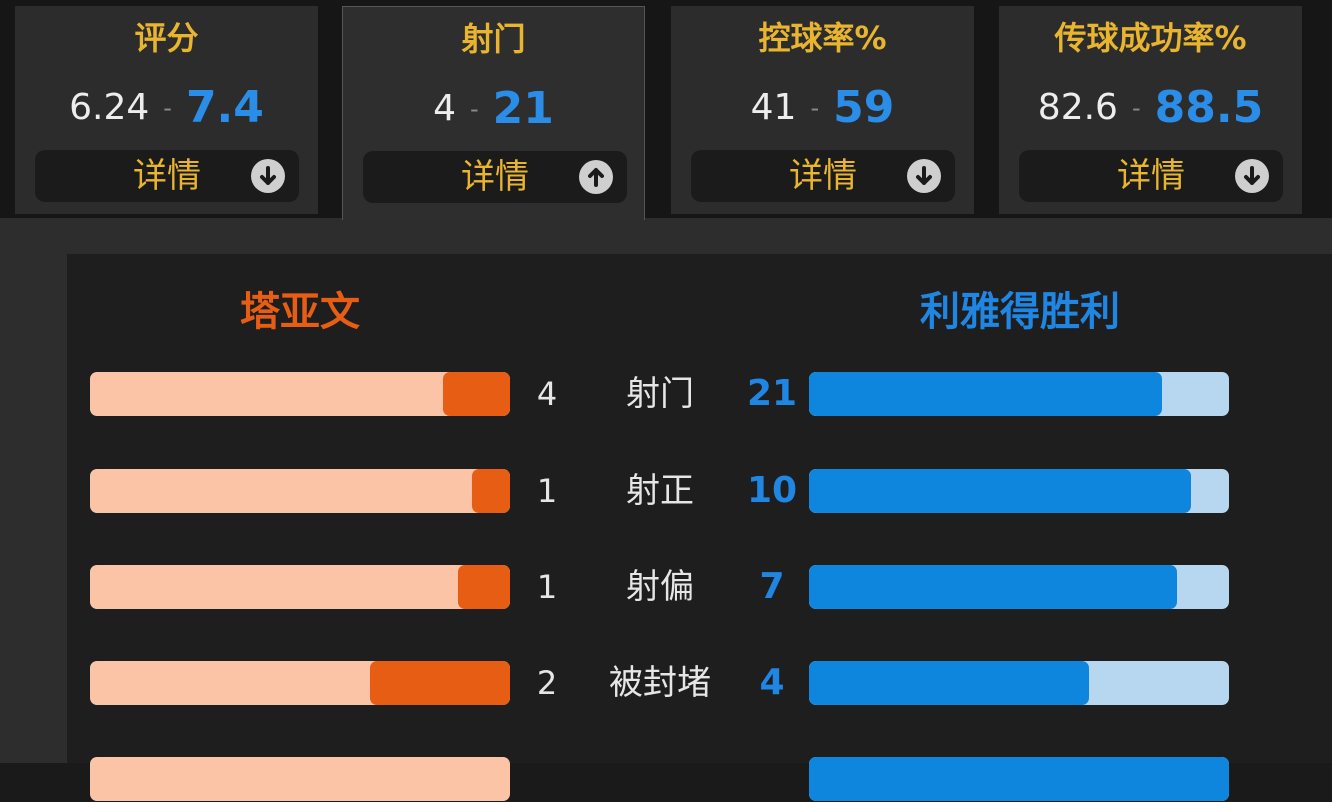 The height and width of the screenshot is (802, 1332). I want to click on tab-title: 传球成功率%, so click(1150, 38).